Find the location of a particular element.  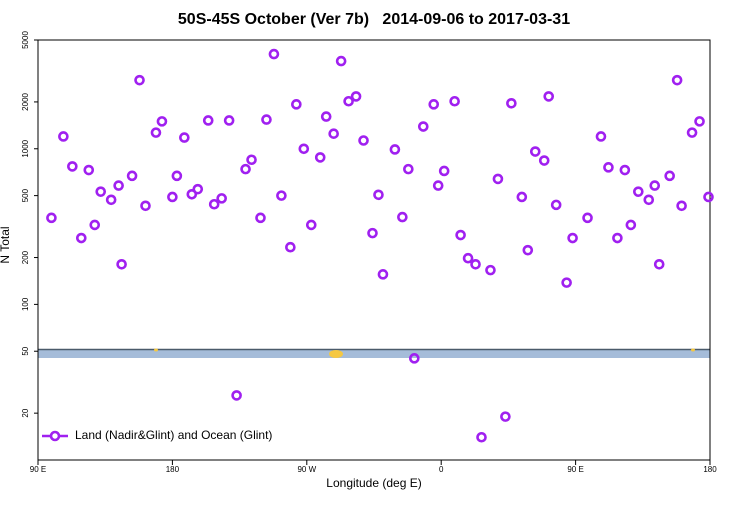

y-tick-label: 500 is located at coordinates (25, 195).